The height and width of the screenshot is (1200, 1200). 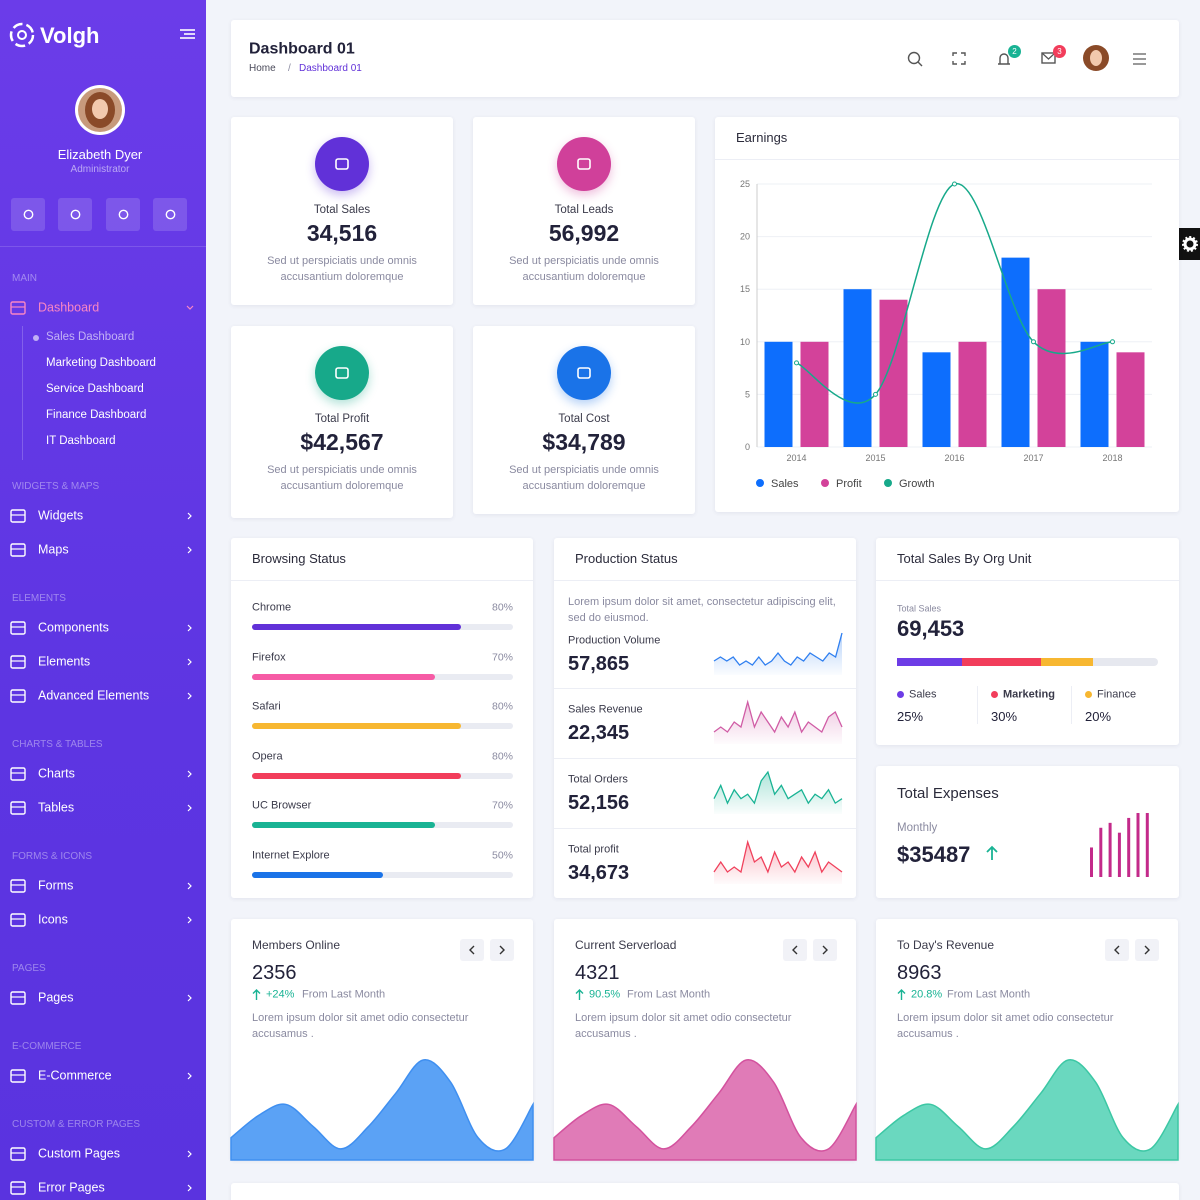 What do you see at coordinates (705, 718) in the screenshot?
I see `production-card` at bounding box center [705, 718].